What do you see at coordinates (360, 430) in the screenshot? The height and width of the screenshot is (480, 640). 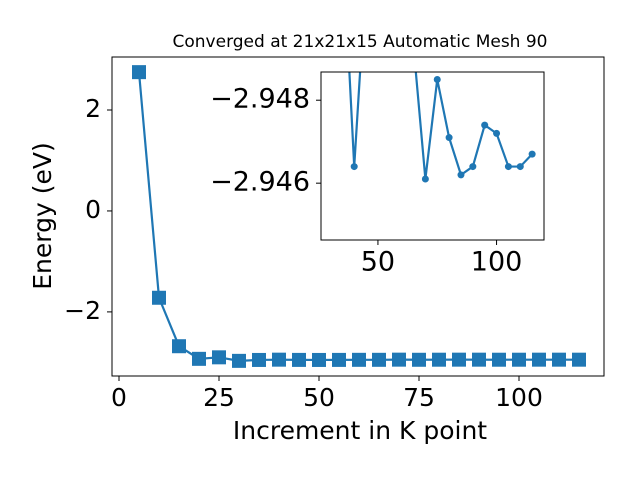 I see `x-axis-label: Increment in K point` at bounding box center [360, 430].